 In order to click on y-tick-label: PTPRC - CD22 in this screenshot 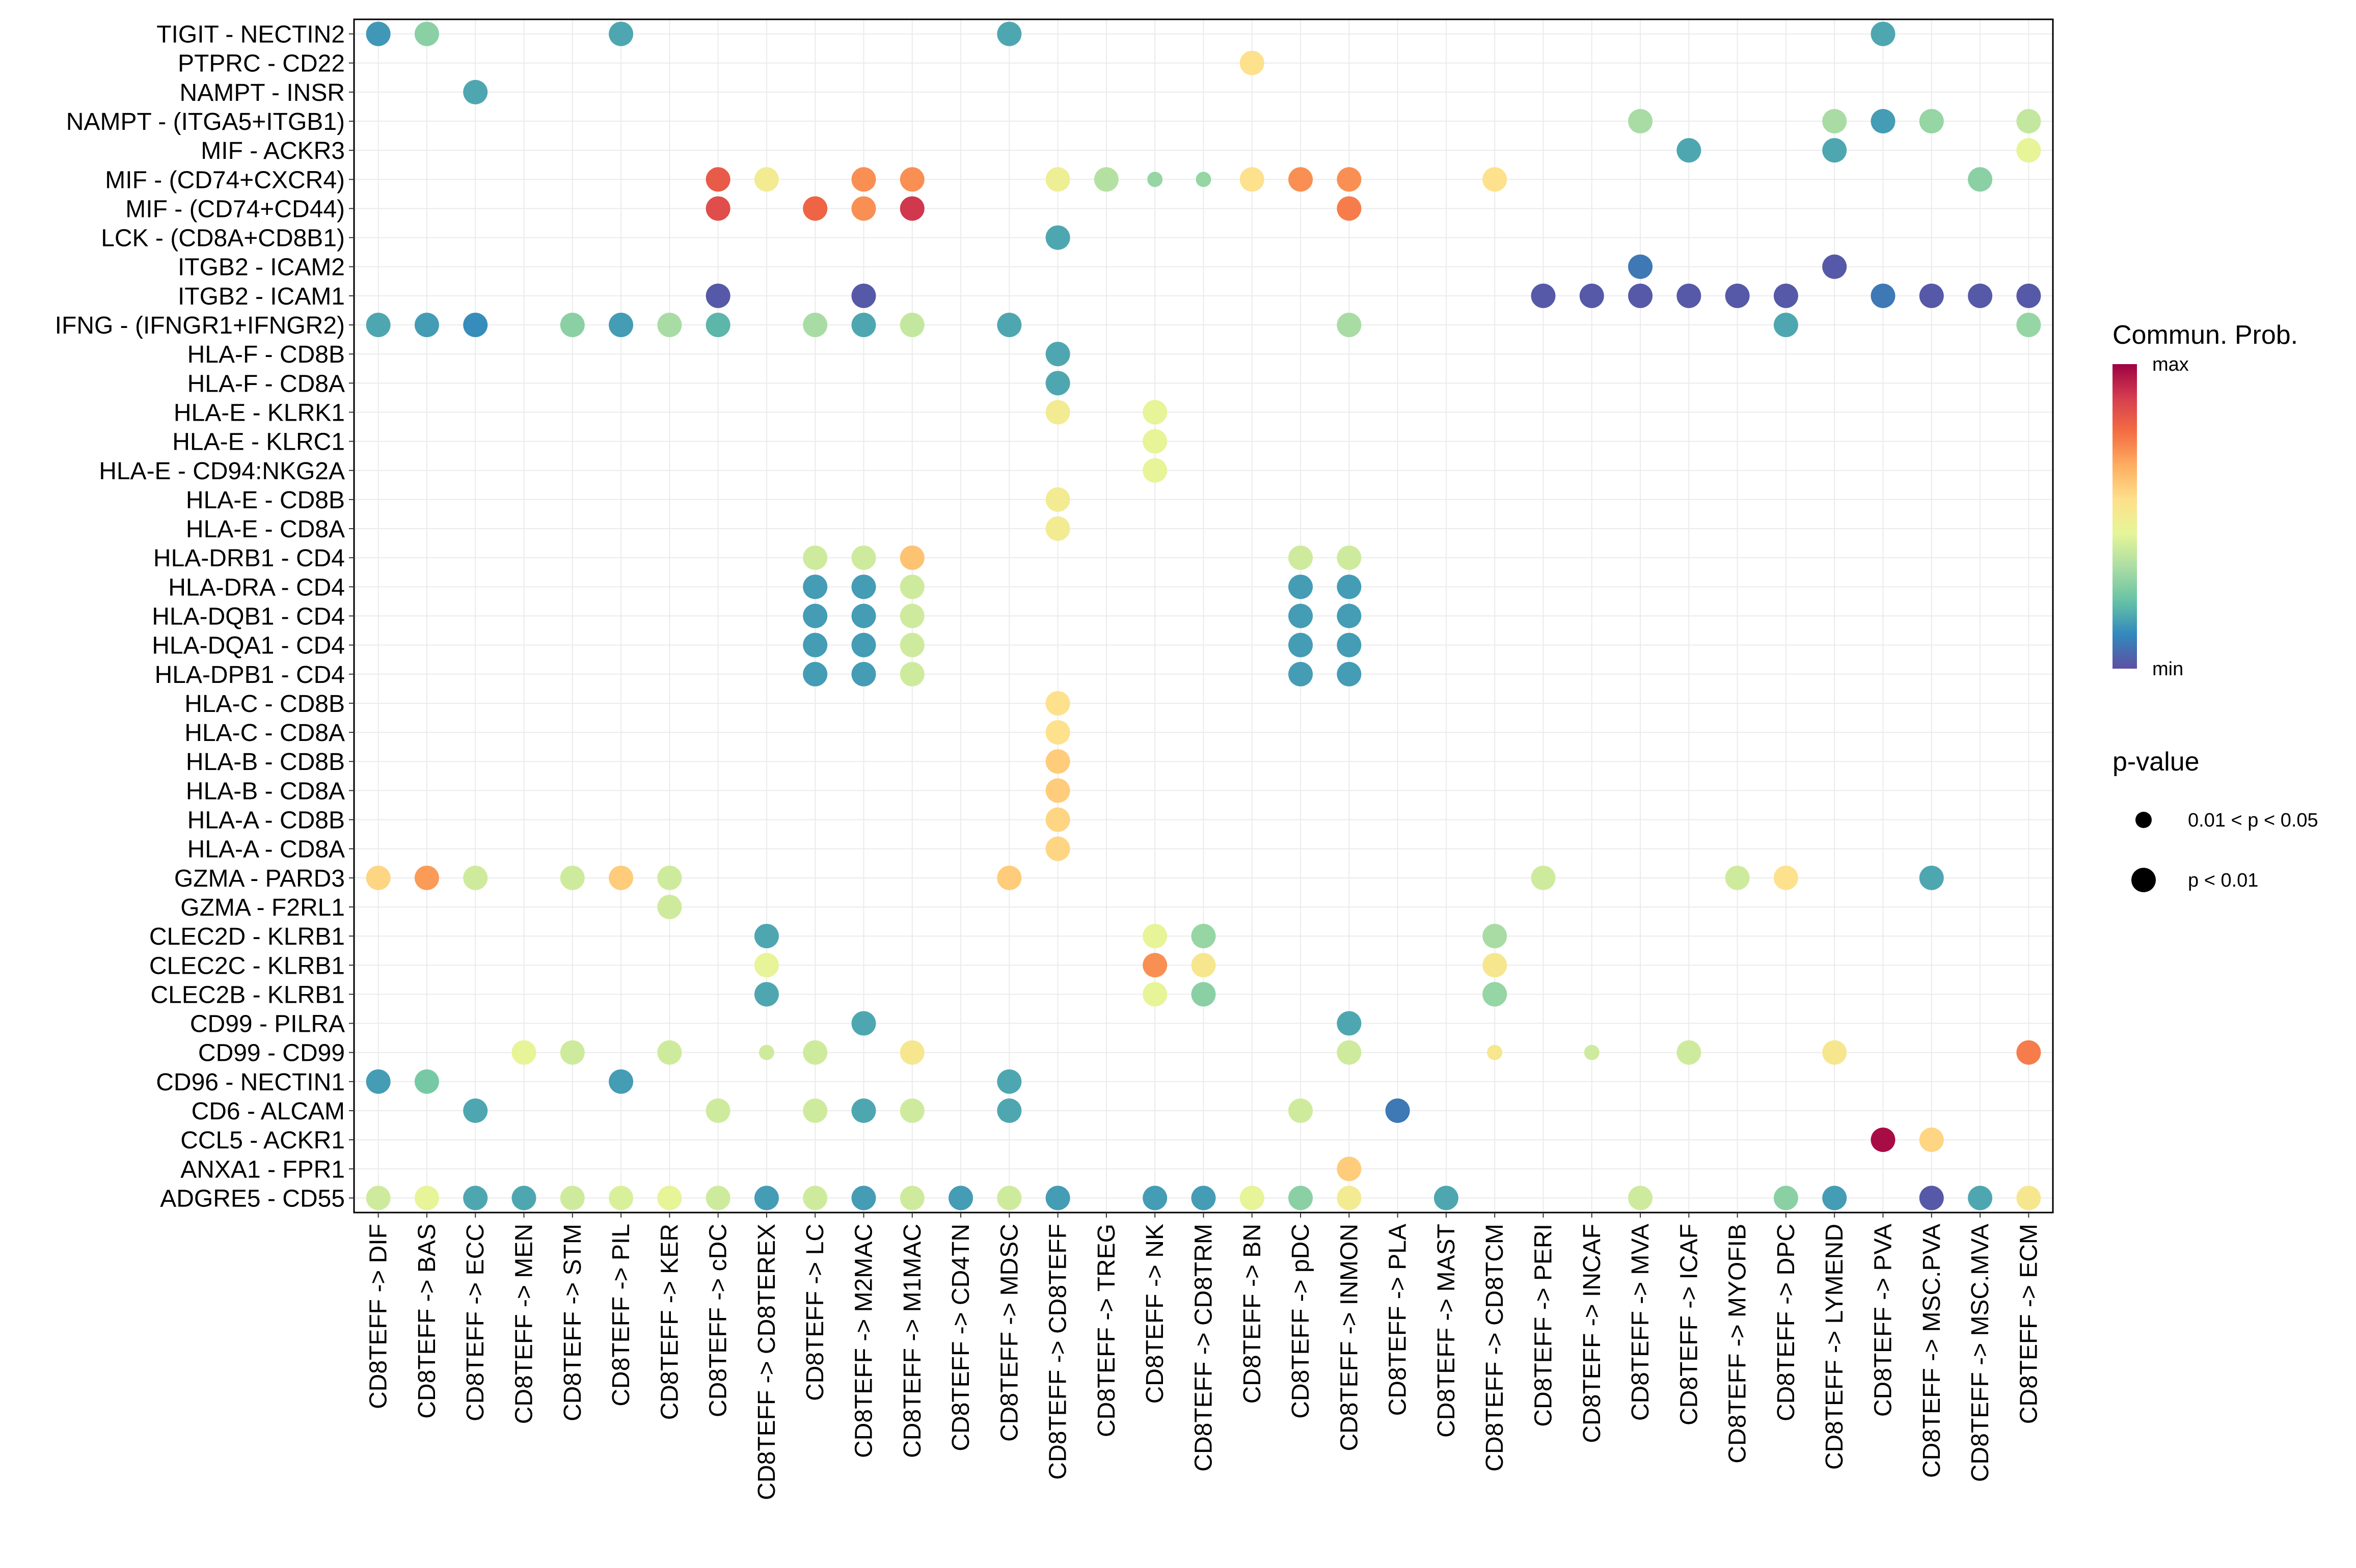, I will do `click(261, 63)`.